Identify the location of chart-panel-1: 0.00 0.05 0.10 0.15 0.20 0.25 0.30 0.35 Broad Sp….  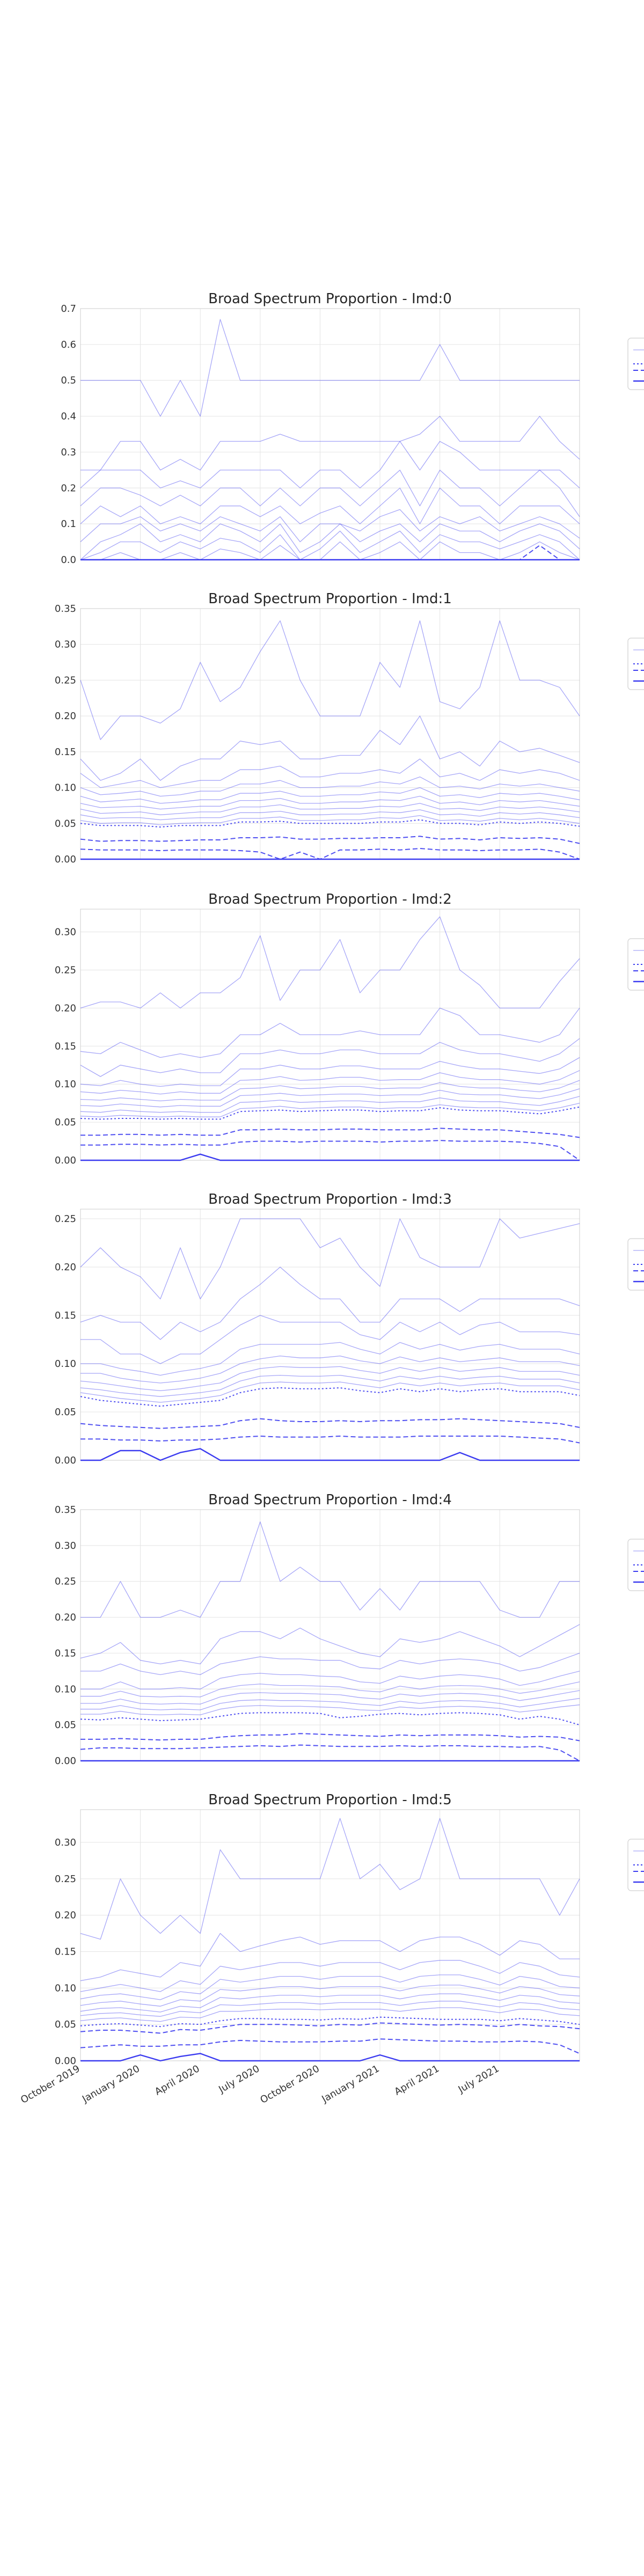
(349, 728).